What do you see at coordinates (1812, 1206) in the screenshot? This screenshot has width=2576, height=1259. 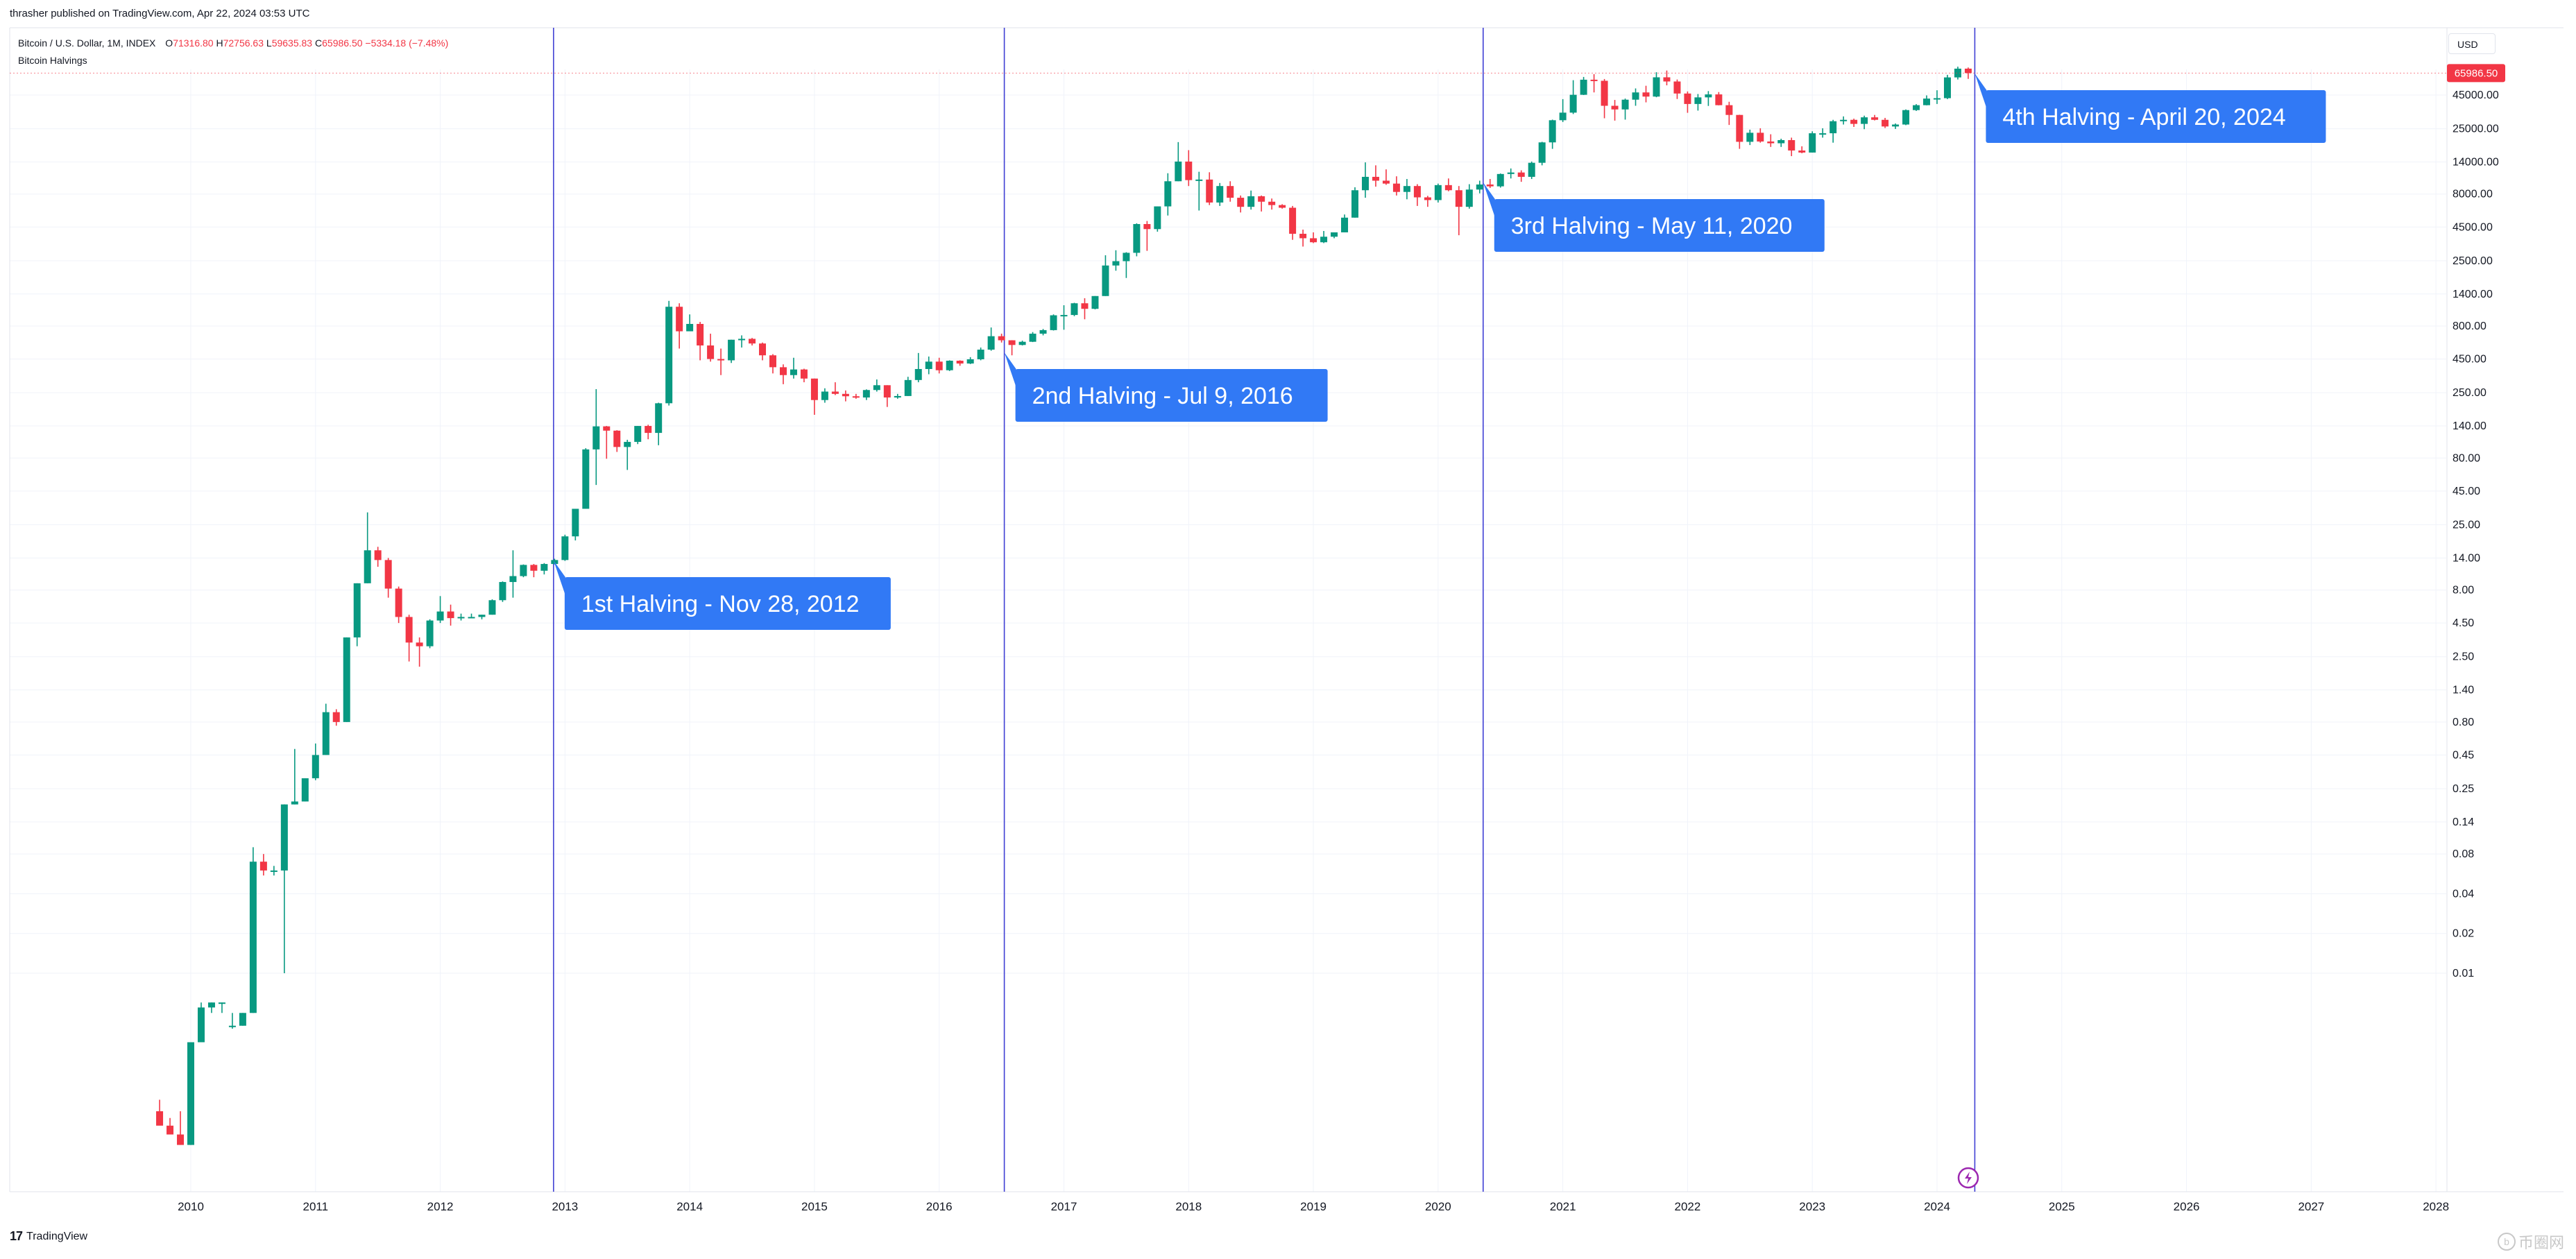 I see `x-tick-label: 2023` at bounding box center [1812, 1206].